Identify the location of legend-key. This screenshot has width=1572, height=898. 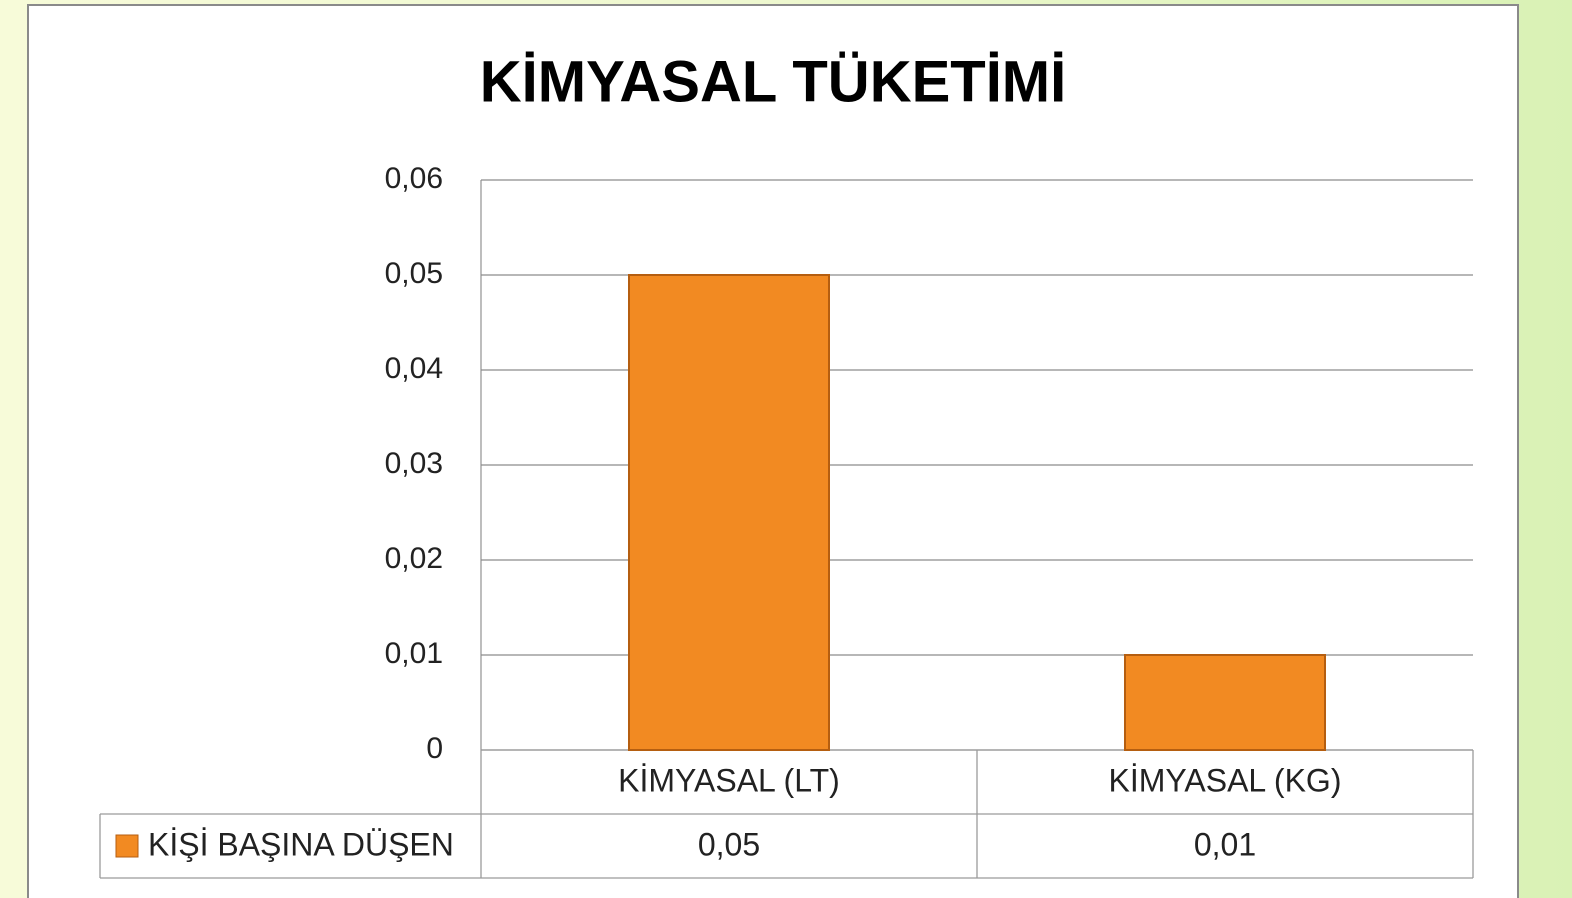
(127, 846).